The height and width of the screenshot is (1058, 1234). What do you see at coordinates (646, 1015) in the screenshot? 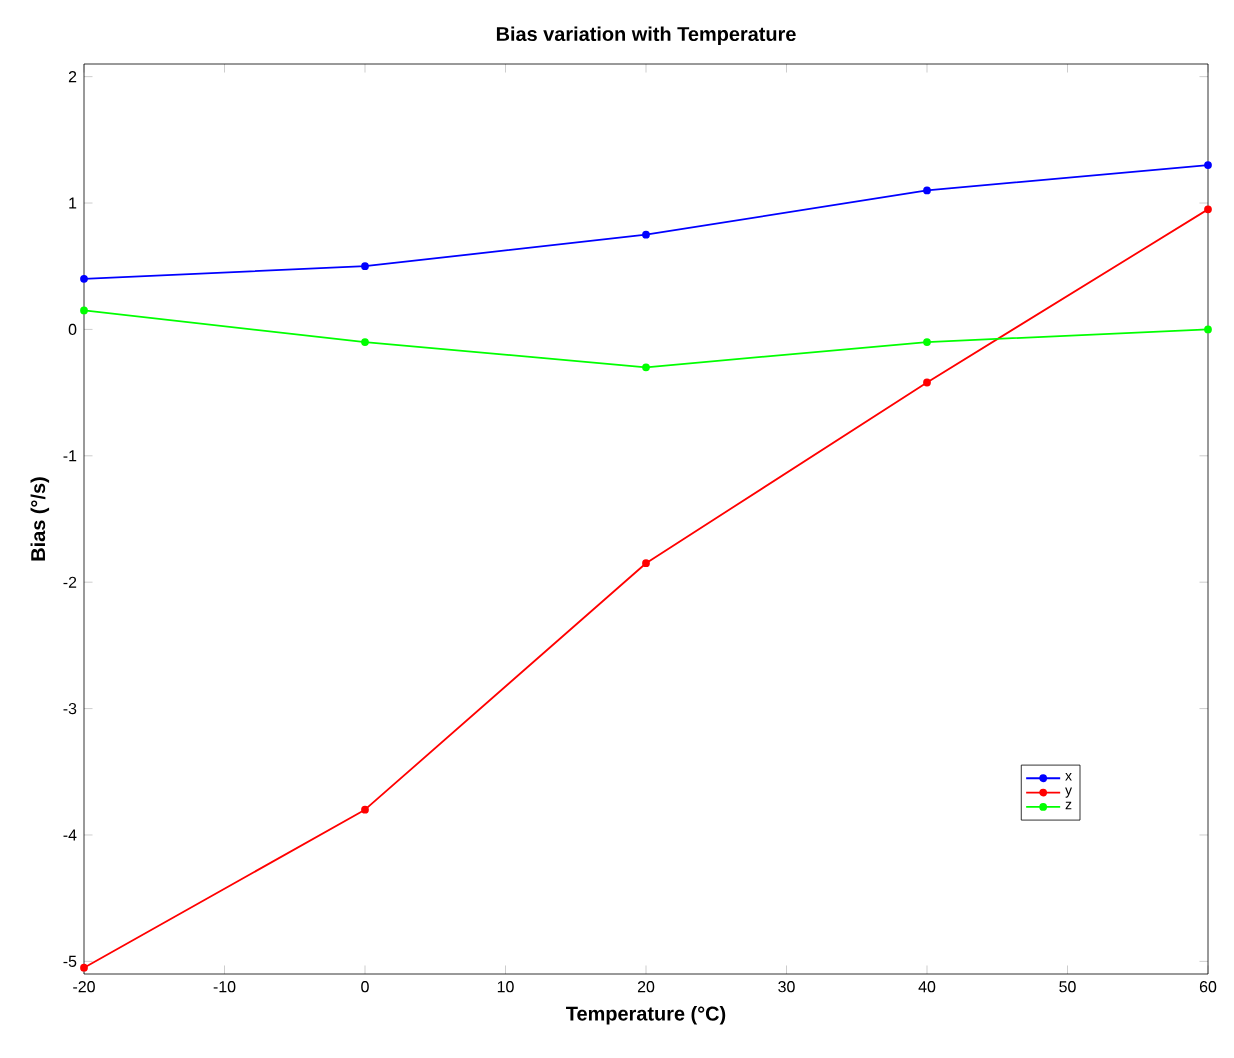
I see `x-axis-title: Temperature (°C)` at bounding box center [646, 1015].